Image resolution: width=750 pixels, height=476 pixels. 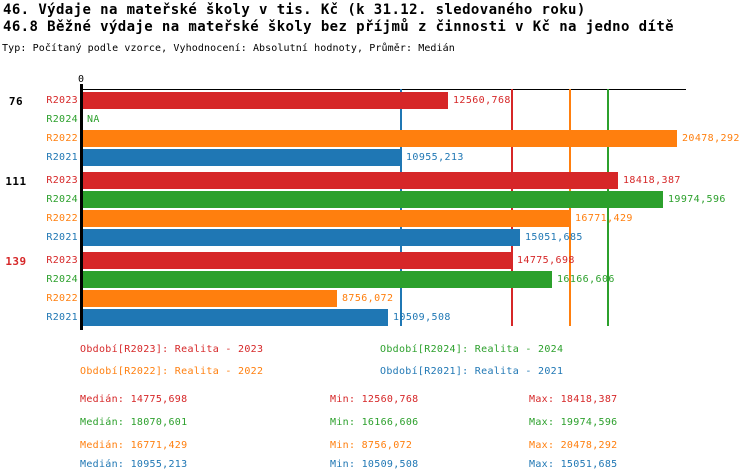 I want to click on legend-item-r2024: Období[R2024]: Realita - 2024, so click(x=472, y=349).